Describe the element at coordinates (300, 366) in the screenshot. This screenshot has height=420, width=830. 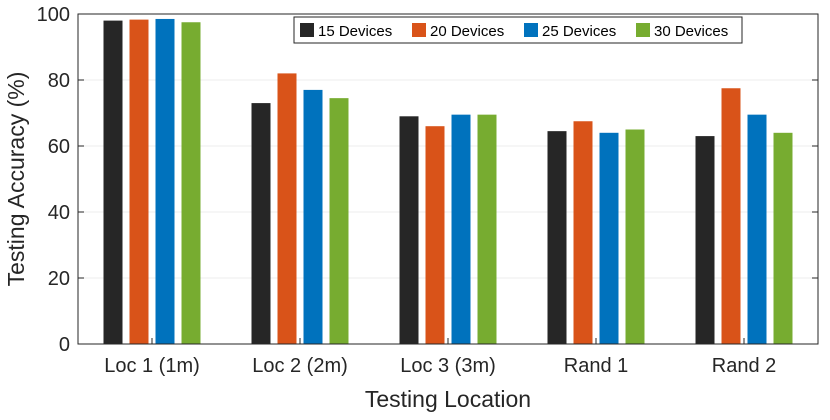
I see `x-tick-label: Loc 2 (2m)` at that location.